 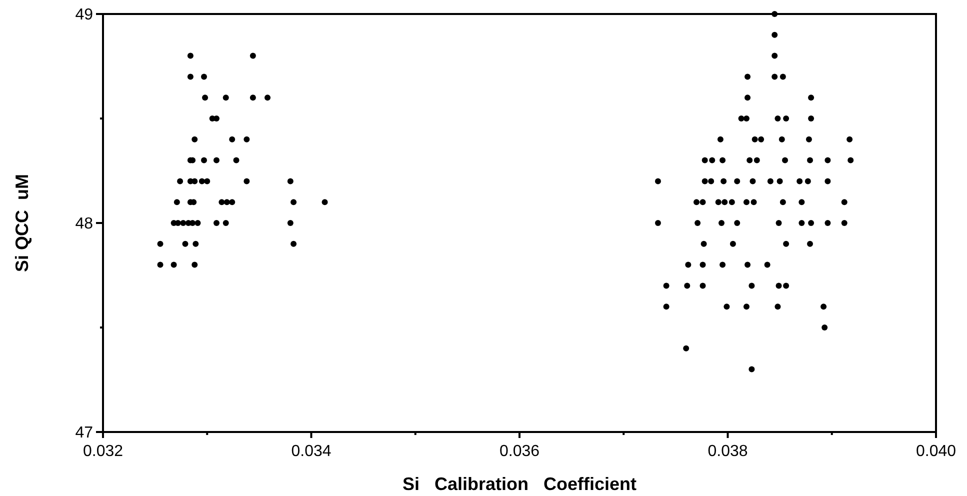 I want to click on x-axis-title: Si Calibration Coefficient, so click(x=519, y=484).